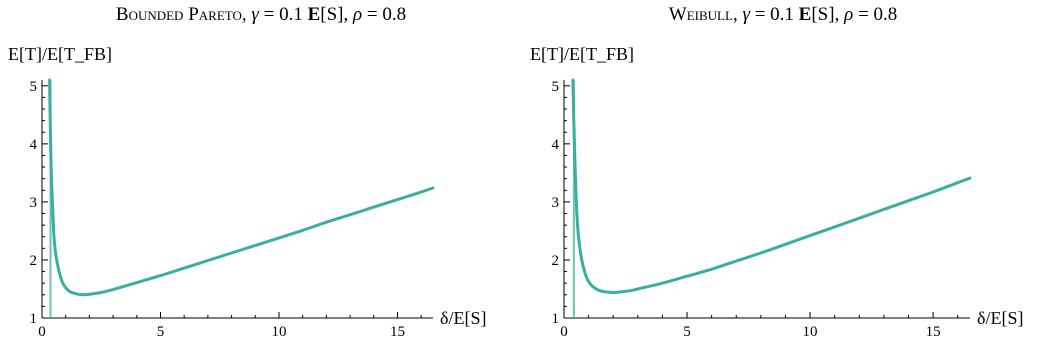  Describe the element at coordinates (261, 14) in the screenshot. I see `chart-title: Bounded Pareto, γ = 0.1 E[S], ρ = 0.8` at that location.